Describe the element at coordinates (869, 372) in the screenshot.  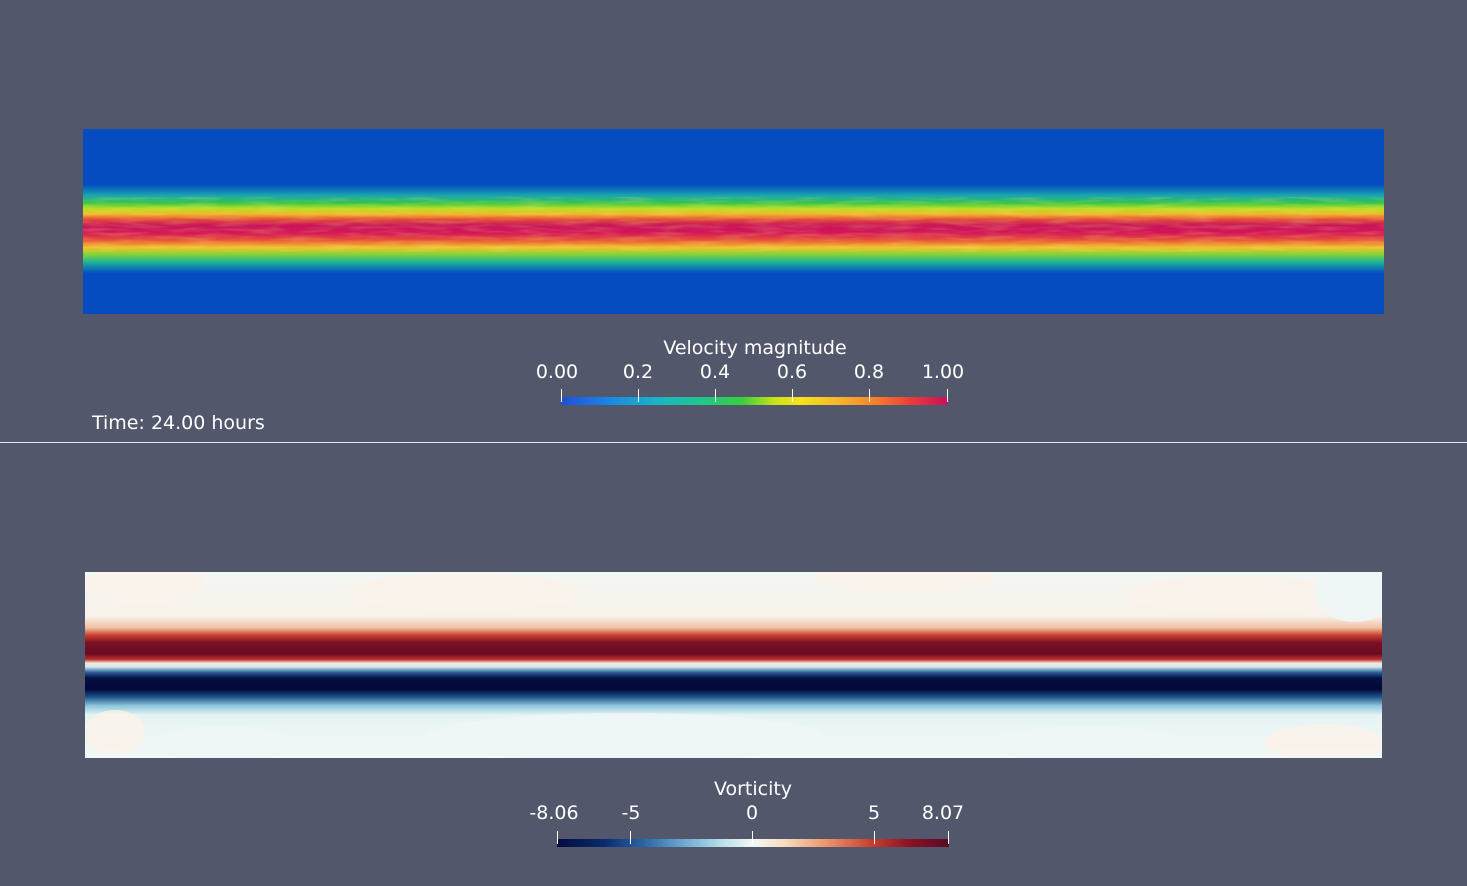
I see `velocity-tick-label: 0.8` at that location.